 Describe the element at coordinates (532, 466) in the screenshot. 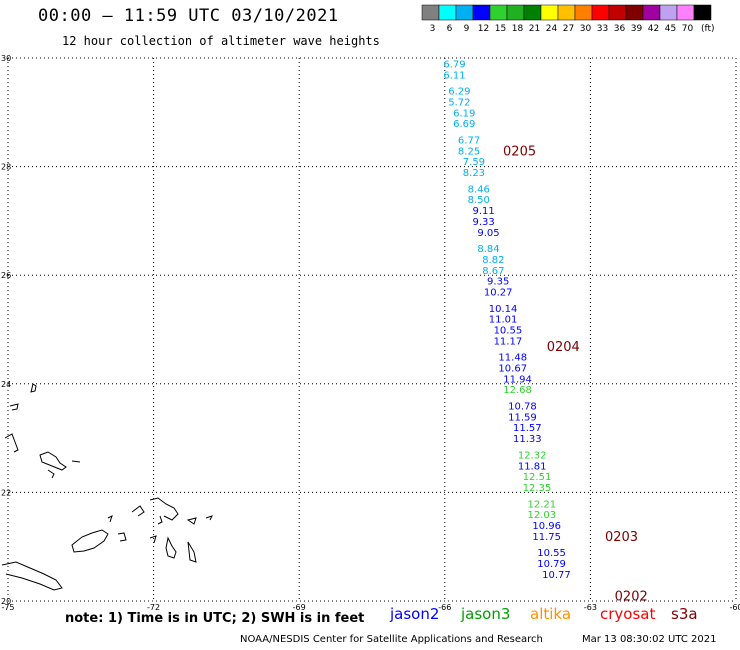

I see `swh-point-label: 11.81` at that location.